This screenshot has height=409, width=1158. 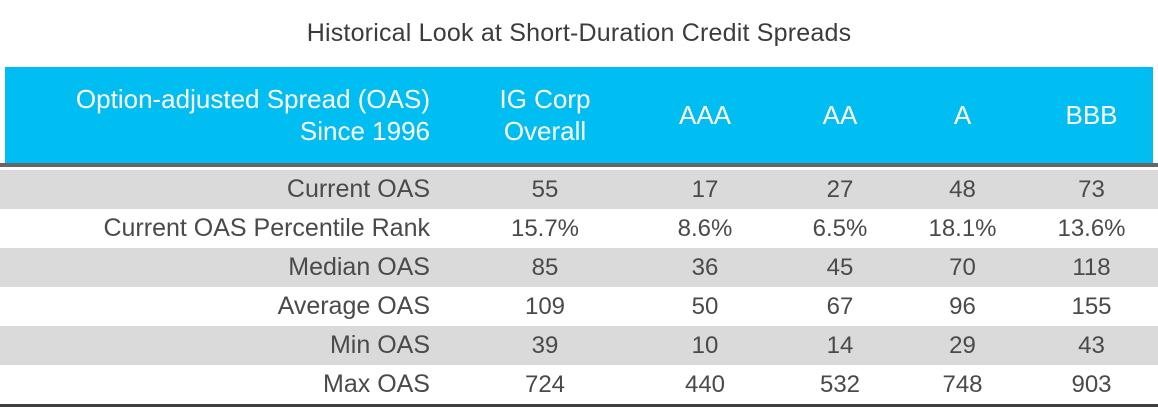 What do you see at coordinates (579, 168) in the screenshot?
I see `header-gap` at bounding box center [579, 168].